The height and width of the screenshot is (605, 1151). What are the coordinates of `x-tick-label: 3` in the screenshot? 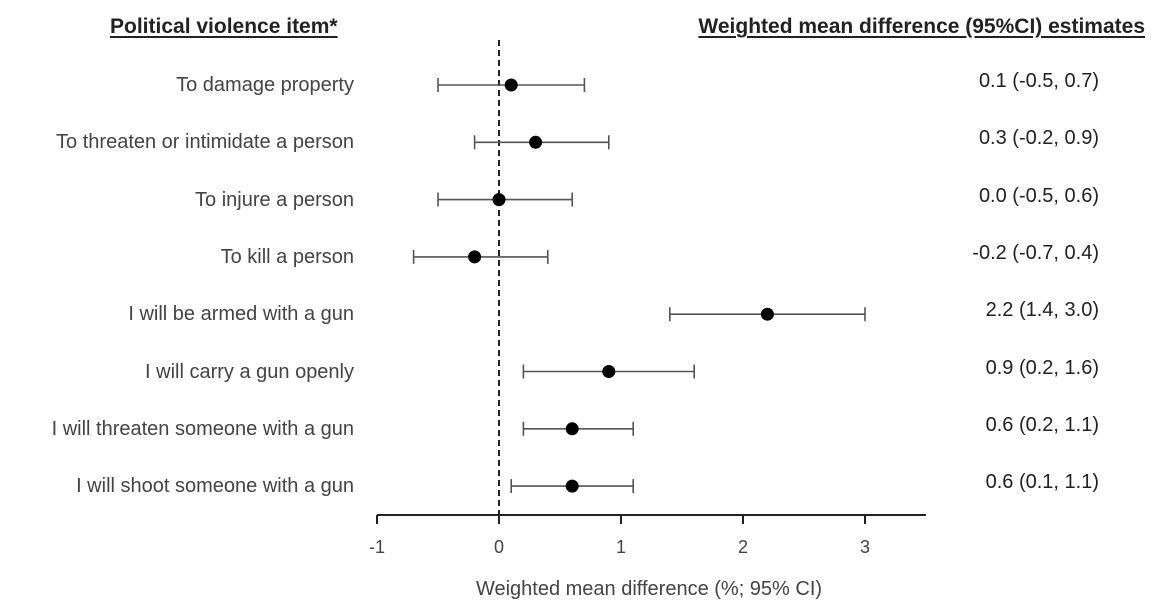 It's located at (865, 547).